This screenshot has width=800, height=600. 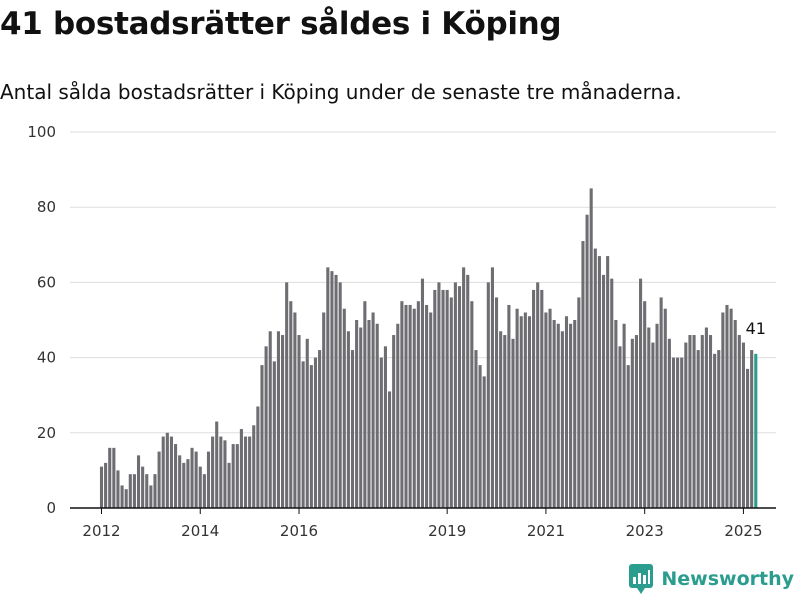 I want to click on bar-highlighted, so click(x=756, y=430).